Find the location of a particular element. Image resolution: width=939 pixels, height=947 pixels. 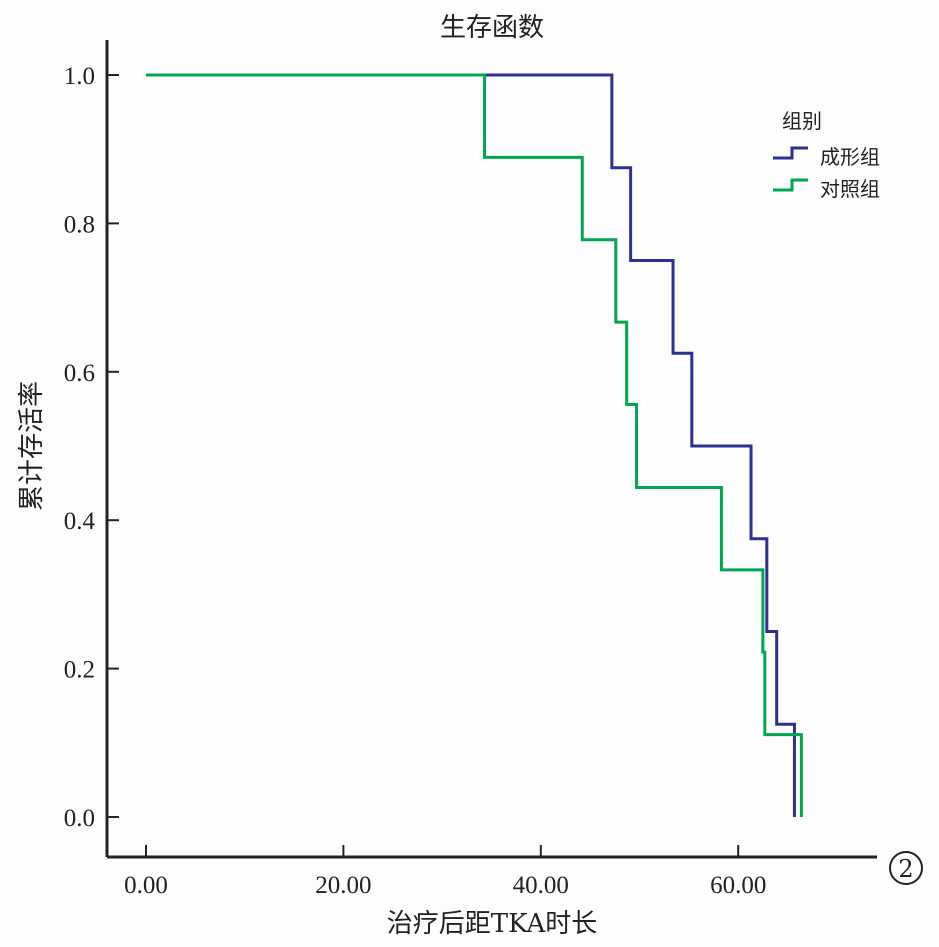

y-tick-label: 0.8 is located at coordinates (79, 224).